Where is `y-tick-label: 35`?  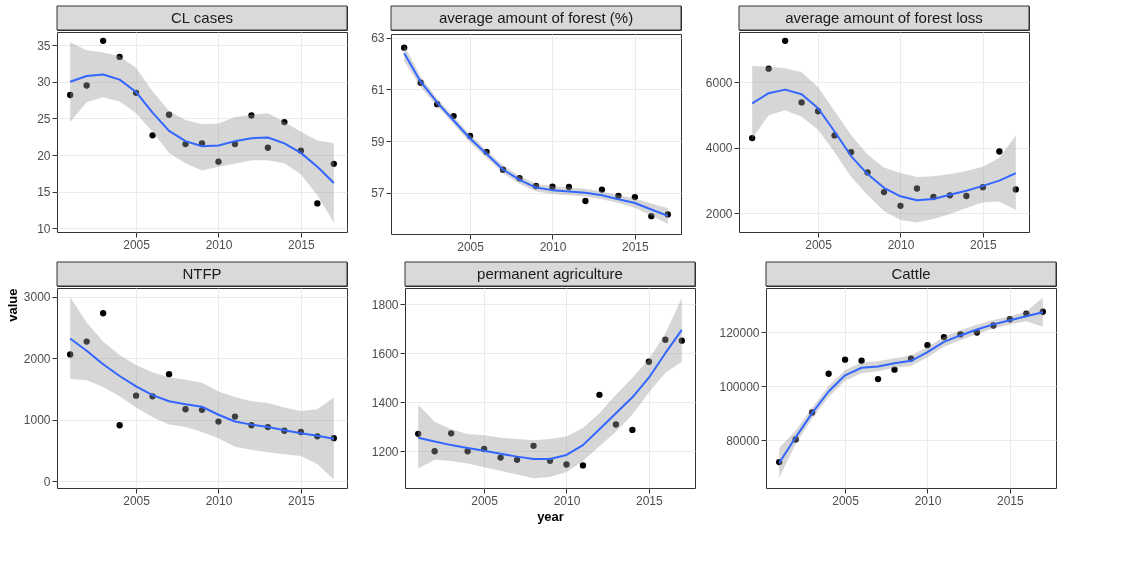 y-tick-label: 35 is located at coordinates (44, 45).